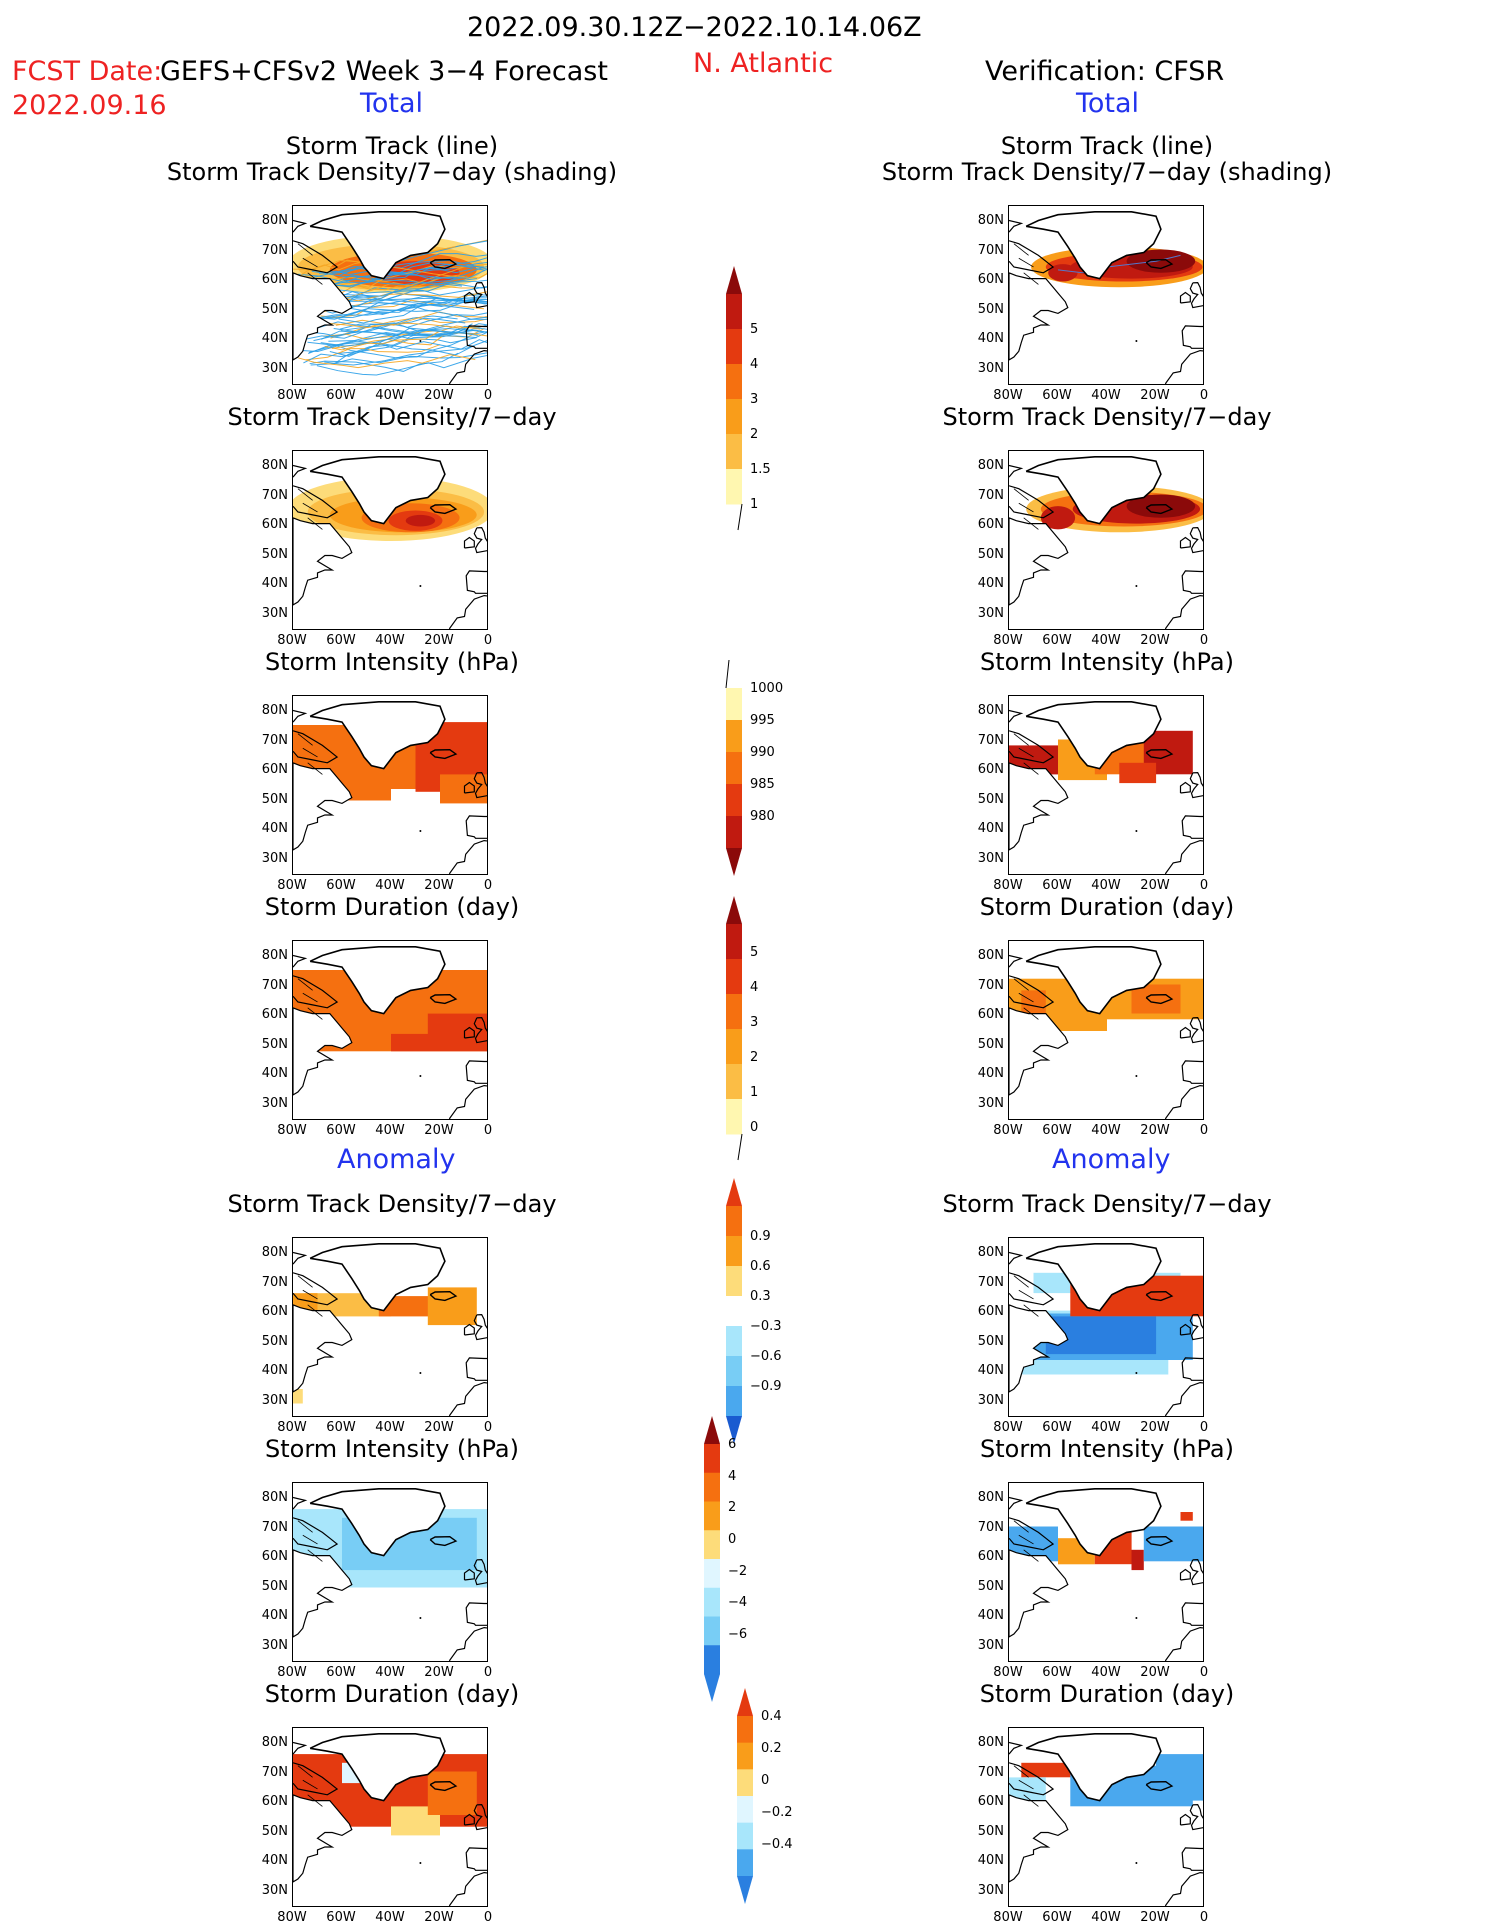  What do you see at coordinates (754, 329) in the screenshot?
I see `colorbar-tick-label: 5` at bounding box center [754, 329].